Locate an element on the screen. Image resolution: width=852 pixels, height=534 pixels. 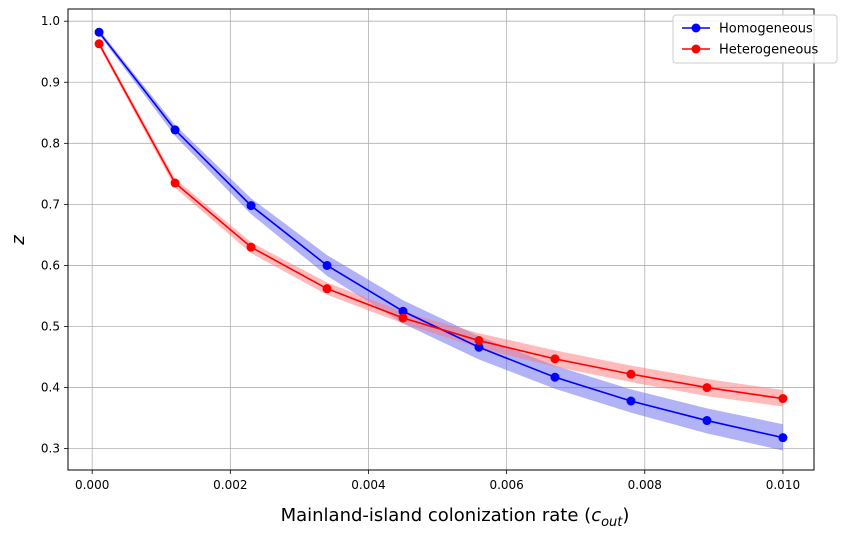
legend-marker-homogeneous is located at coordinates (696, 28).